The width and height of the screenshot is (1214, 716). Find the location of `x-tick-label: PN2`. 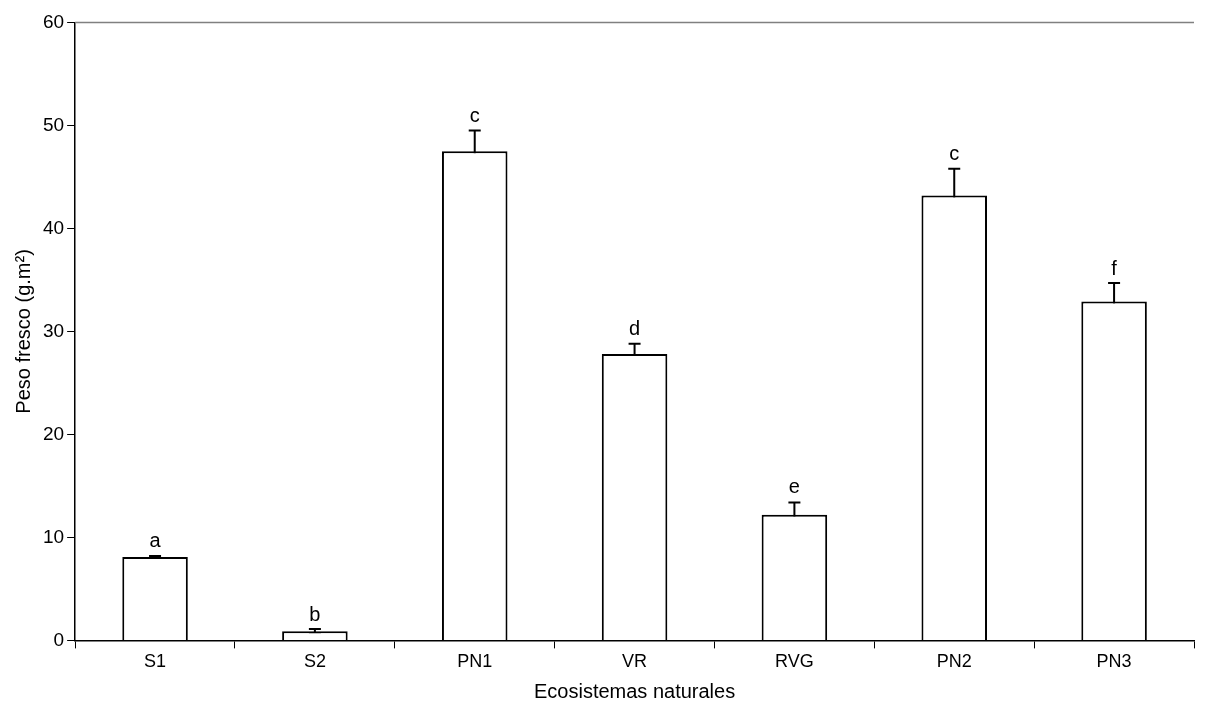

x-tick-label: PN2 is located at coordinates (954, 661).